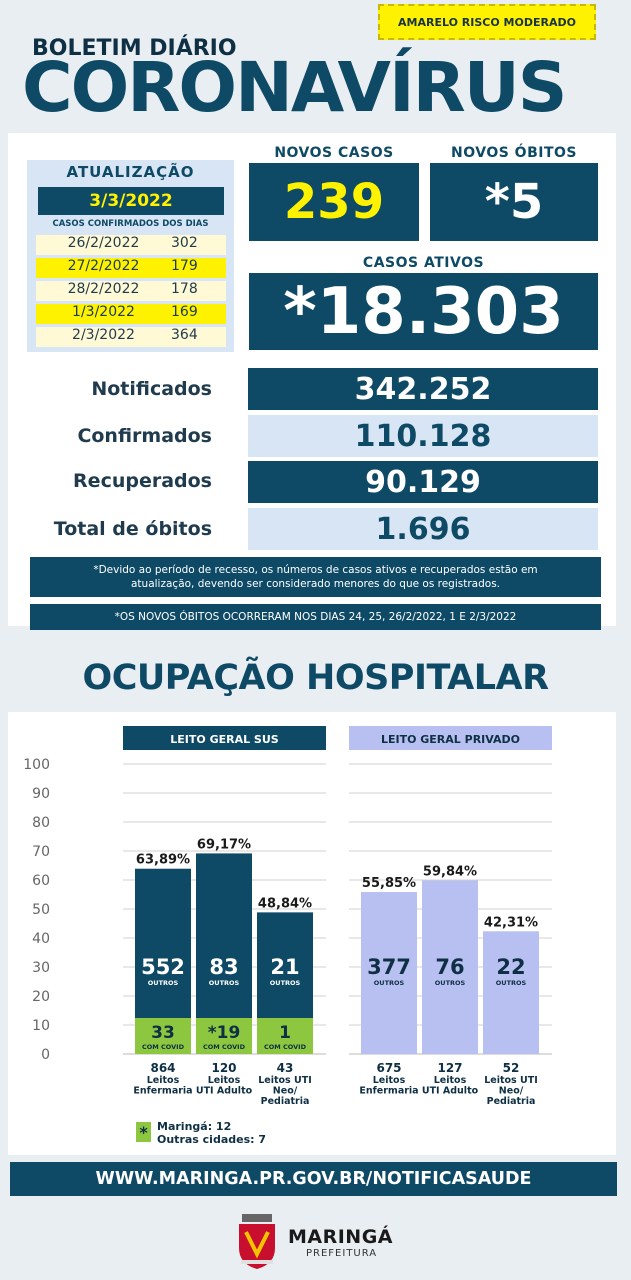  I want to click on footnote-marker: *, so click(143, 1132).